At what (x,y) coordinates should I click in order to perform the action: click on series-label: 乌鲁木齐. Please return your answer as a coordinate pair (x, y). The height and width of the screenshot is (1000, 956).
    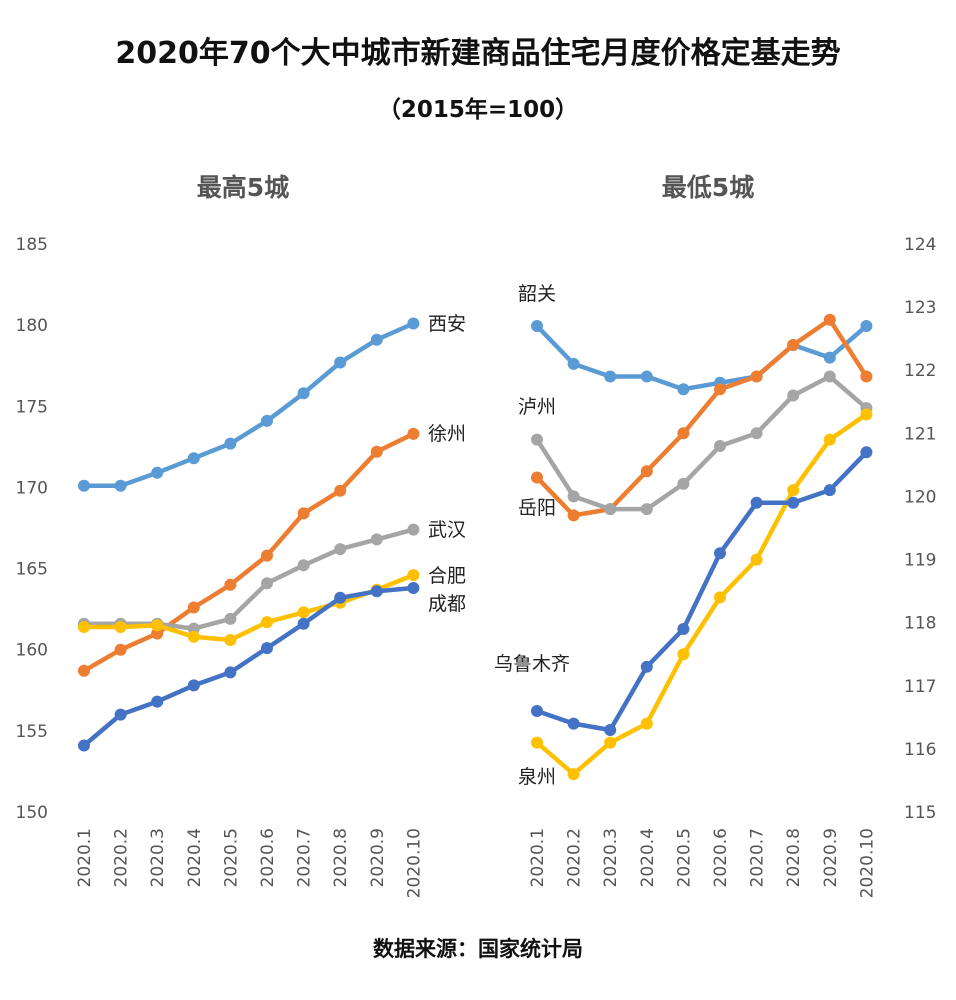
    Looking at the image, I should click on (532, 664).